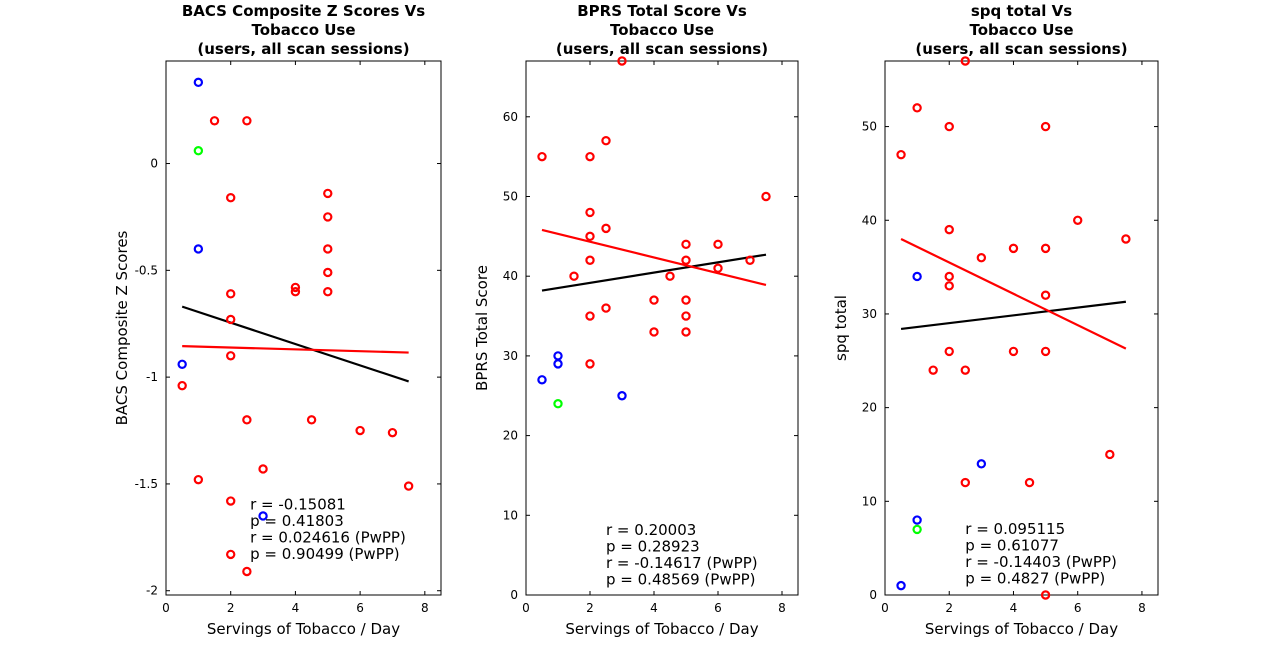 The width and height of the screenshot is (1280, 669). I want to click on chart-2-x-tick-label: 6, so click(718, 608).